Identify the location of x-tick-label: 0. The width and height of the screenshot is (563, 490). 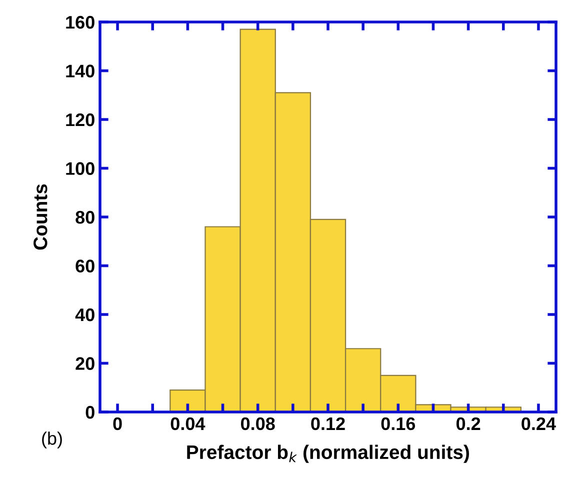
(117, 423).